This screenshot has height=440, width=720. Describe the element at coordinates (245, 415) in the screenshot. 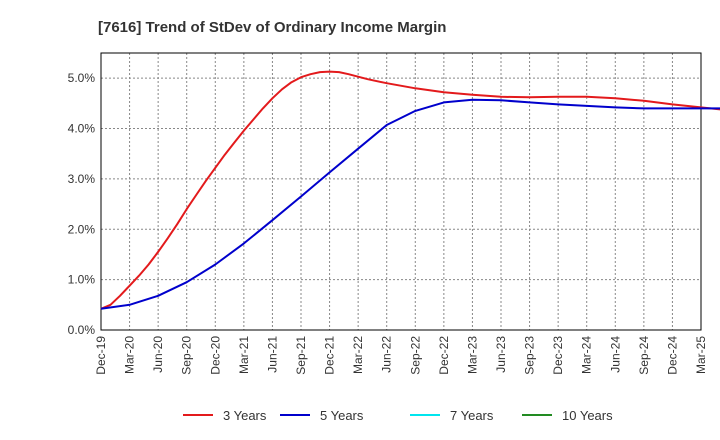

I see `legend-label: 3 Years` at that location.